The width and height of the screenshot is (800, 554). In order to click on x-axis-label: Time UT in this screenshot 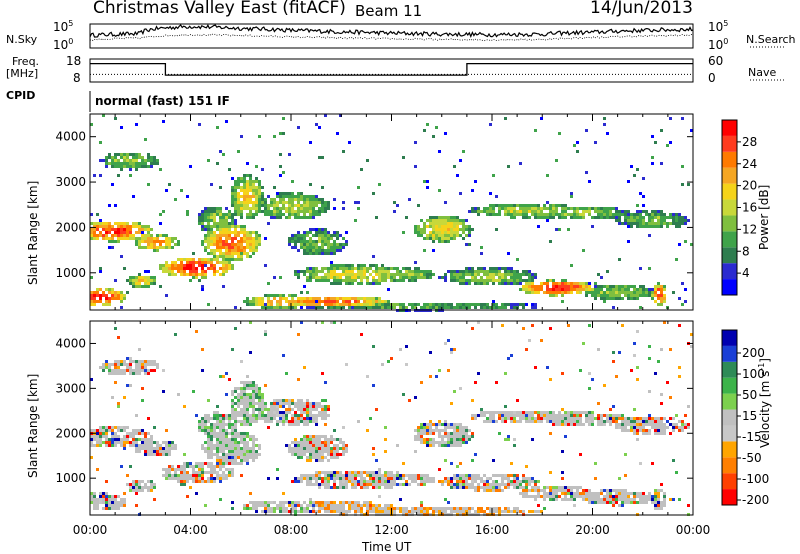, I will do `click(387, 547)`.